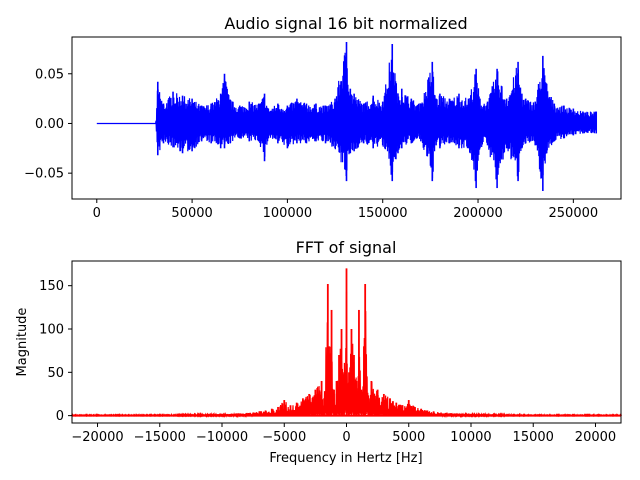 This screenshot has height=480, width=640. I want to click on y-tick-label: 150, so click(51, 286).